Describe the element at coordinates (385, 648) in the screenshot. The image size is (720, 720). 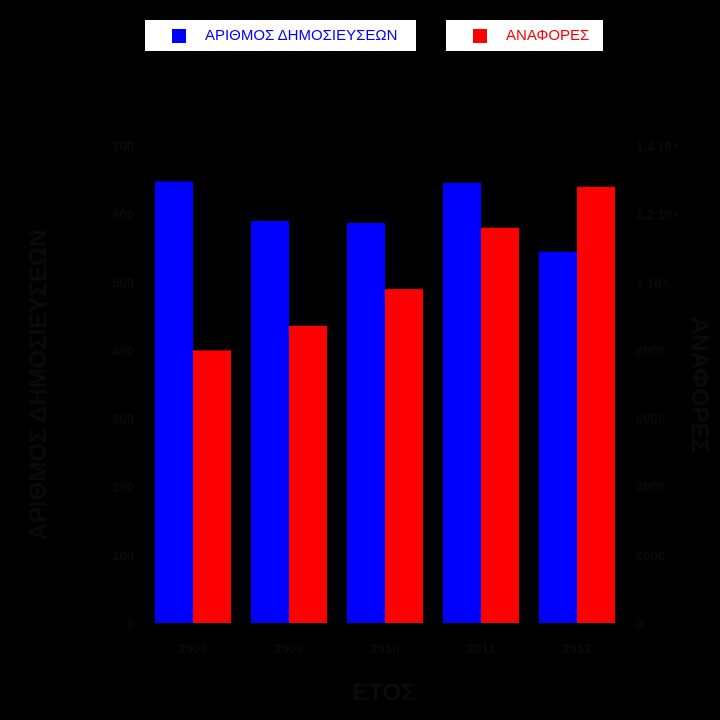
I see `x-tick-label: 2010` at that location.